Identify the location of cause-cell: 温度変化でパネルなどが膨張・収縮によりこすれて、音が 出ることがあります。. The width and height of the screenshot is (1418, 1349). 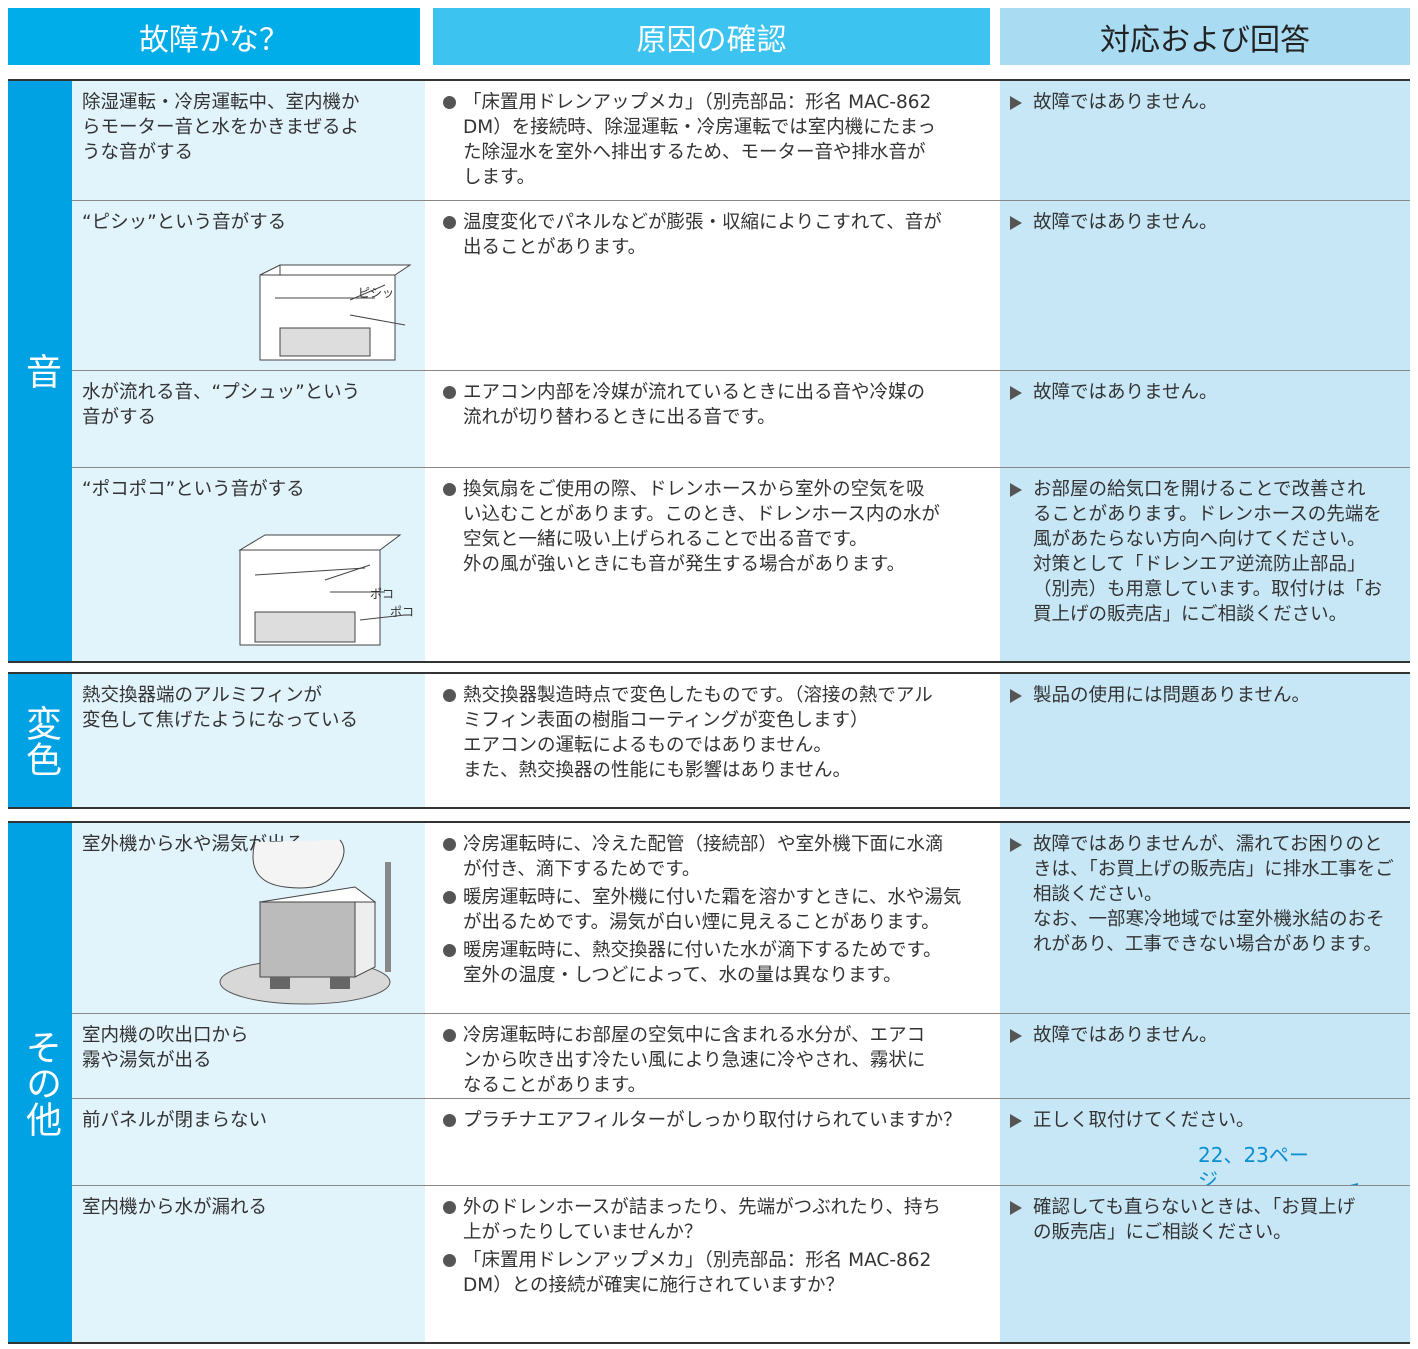
(712, 285).